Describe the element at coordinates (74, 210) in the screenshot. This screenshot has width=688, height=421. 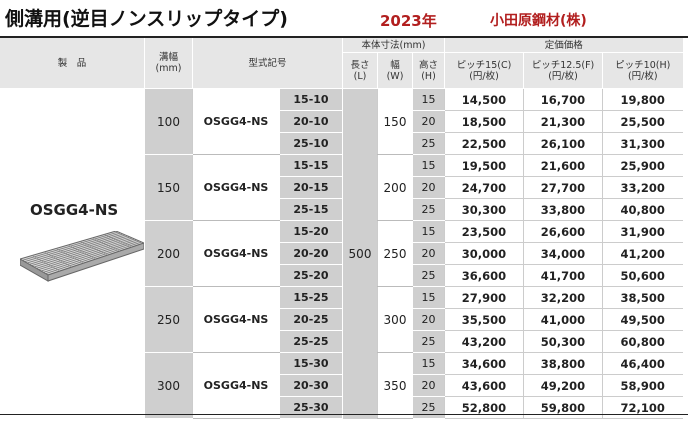
I see `product-name: OSGG4-NS` at that location.